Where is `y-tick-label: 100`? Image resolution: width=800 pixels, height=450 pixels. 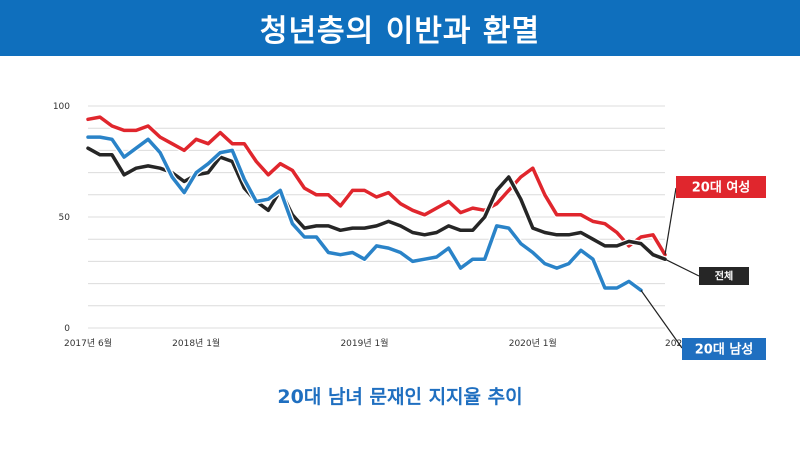
y-tick-label: 100 is located at coordinates (61, 107).